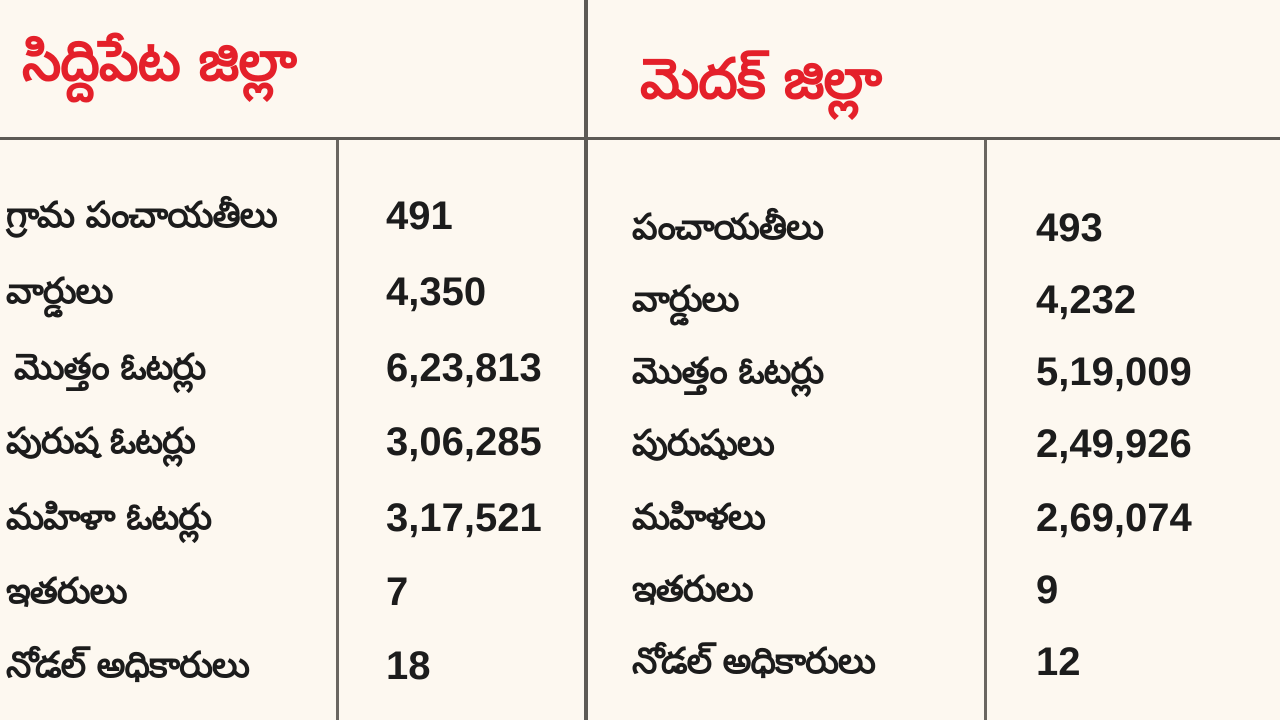 This screenshot has width=1280, height=720. What do you see at coordinates (761, 79) in the screenshot?
I see `medak-title: మెదక్ జిల్లా` at bounding box center [761, 79].